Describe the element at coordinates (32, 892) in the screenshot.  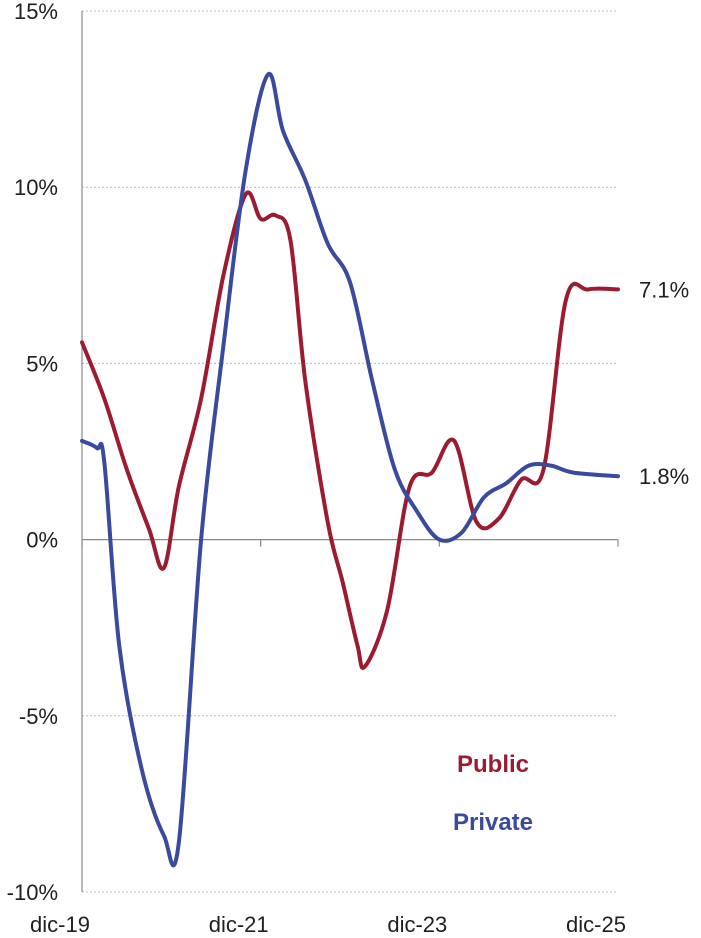
I see `y-tick-label: -10%` at that location.